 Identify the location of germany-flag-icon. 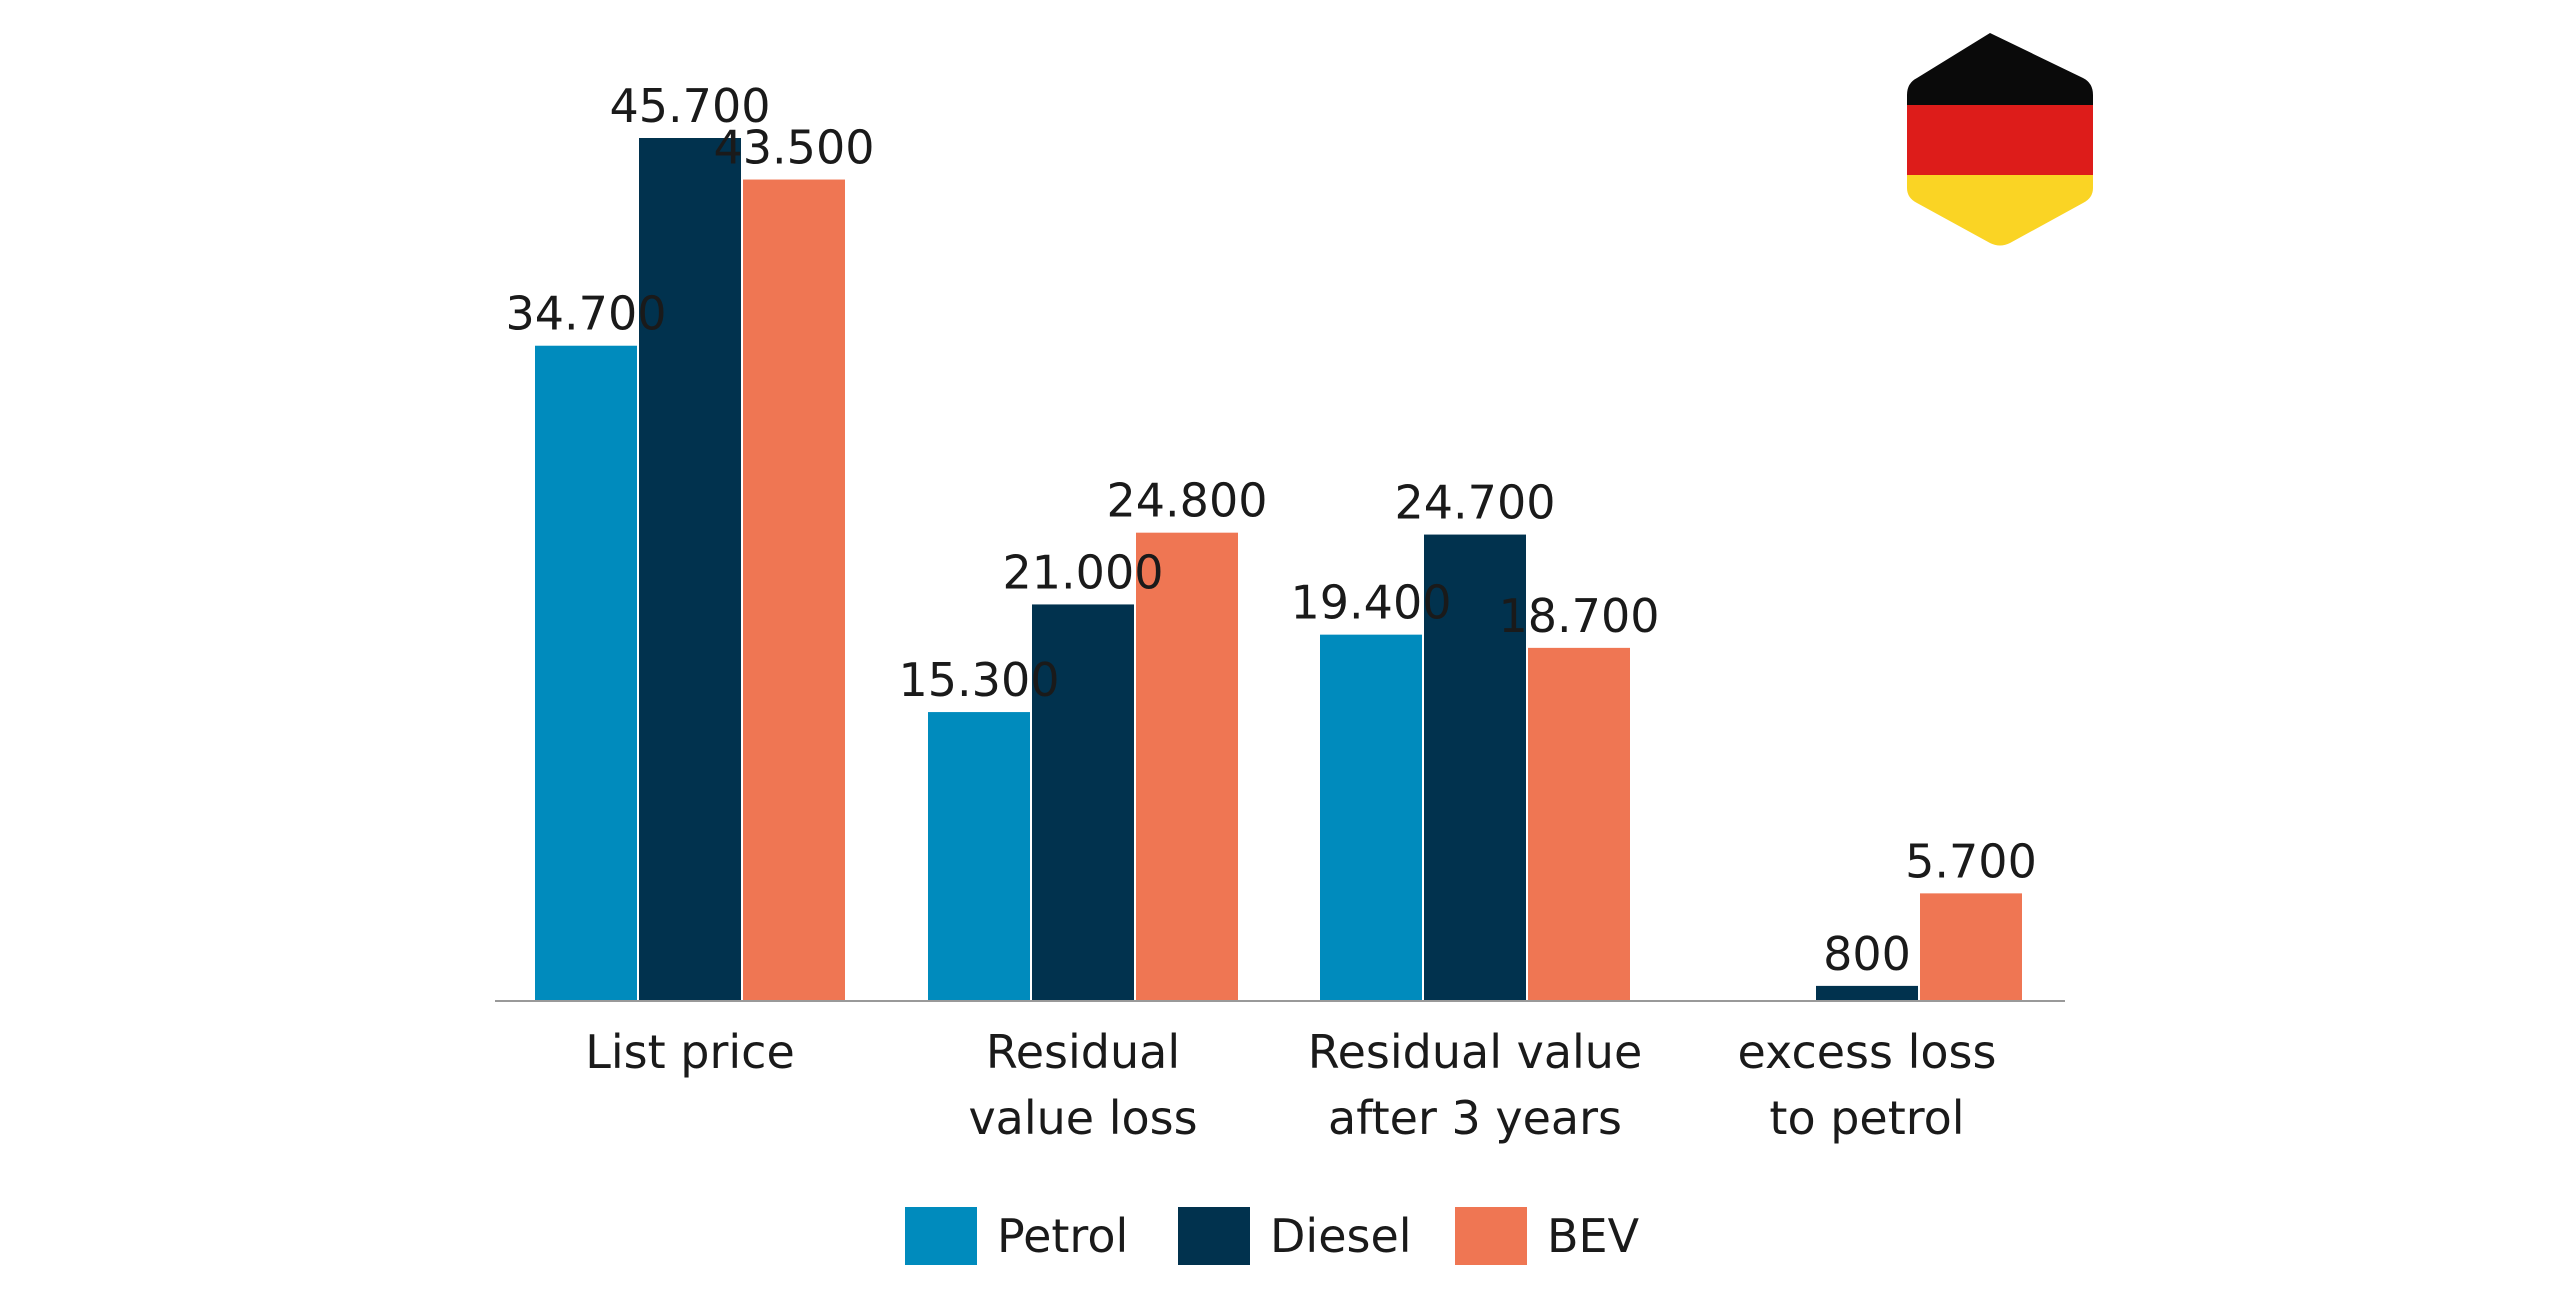
(2000, 139).